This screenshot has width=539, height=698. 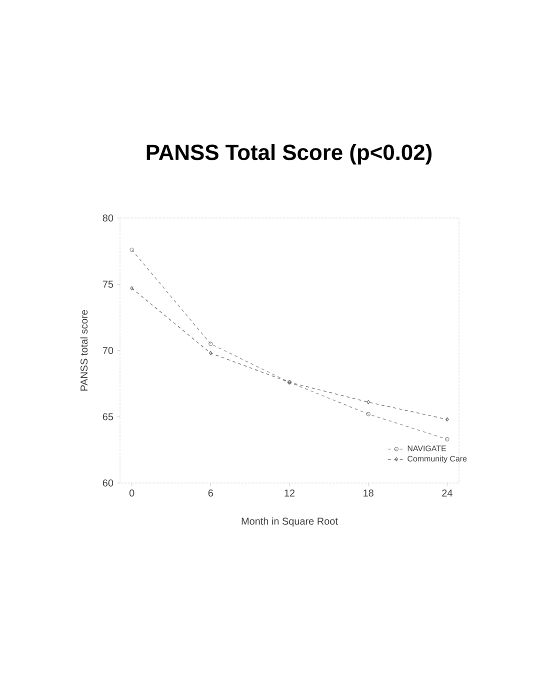 I want to click on chart-title: PANSS Total Score (p<0.02), so click(x=289, y=154).